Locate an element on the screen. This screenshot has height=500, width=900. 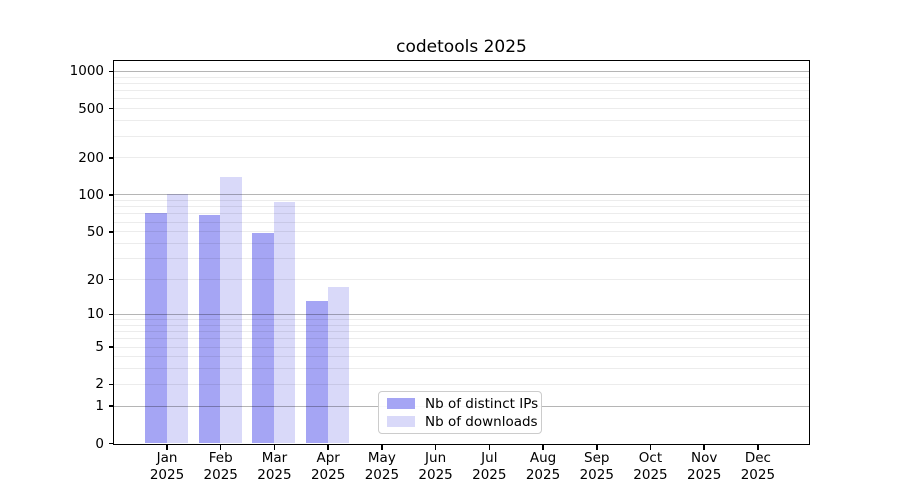
x-tick-label-jun: Jun 2025 is located at coordinates (435, 466).